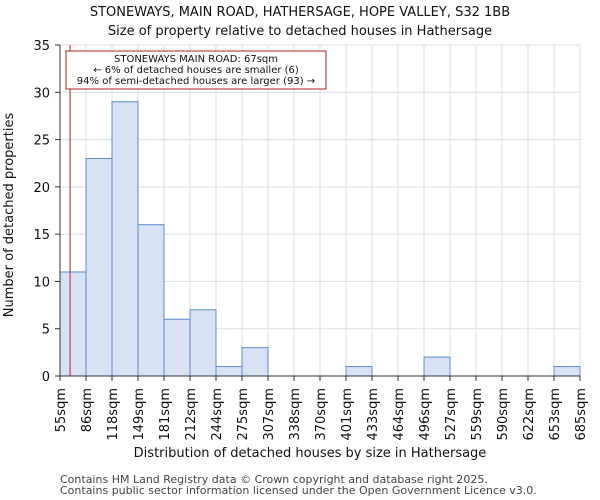 The height and width of the screenshot is (500, 600). I want to click on y-tick-label: 30, so click(41, 93).